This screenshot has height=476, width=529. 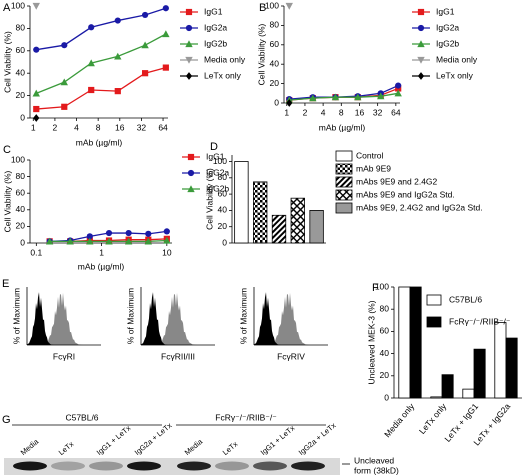 What do you see at coordinates (6, 420) in the screenshot?
I see `panel-label: G` at bounding box center [6, 420].